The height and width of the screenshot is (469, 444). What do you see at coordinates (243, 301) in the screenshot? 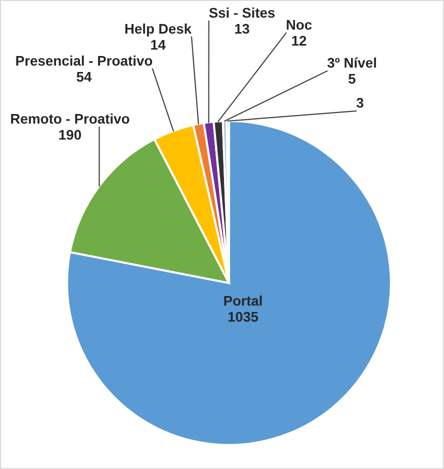
I see `slice-label: Portal` at bounding box center [243, 301].